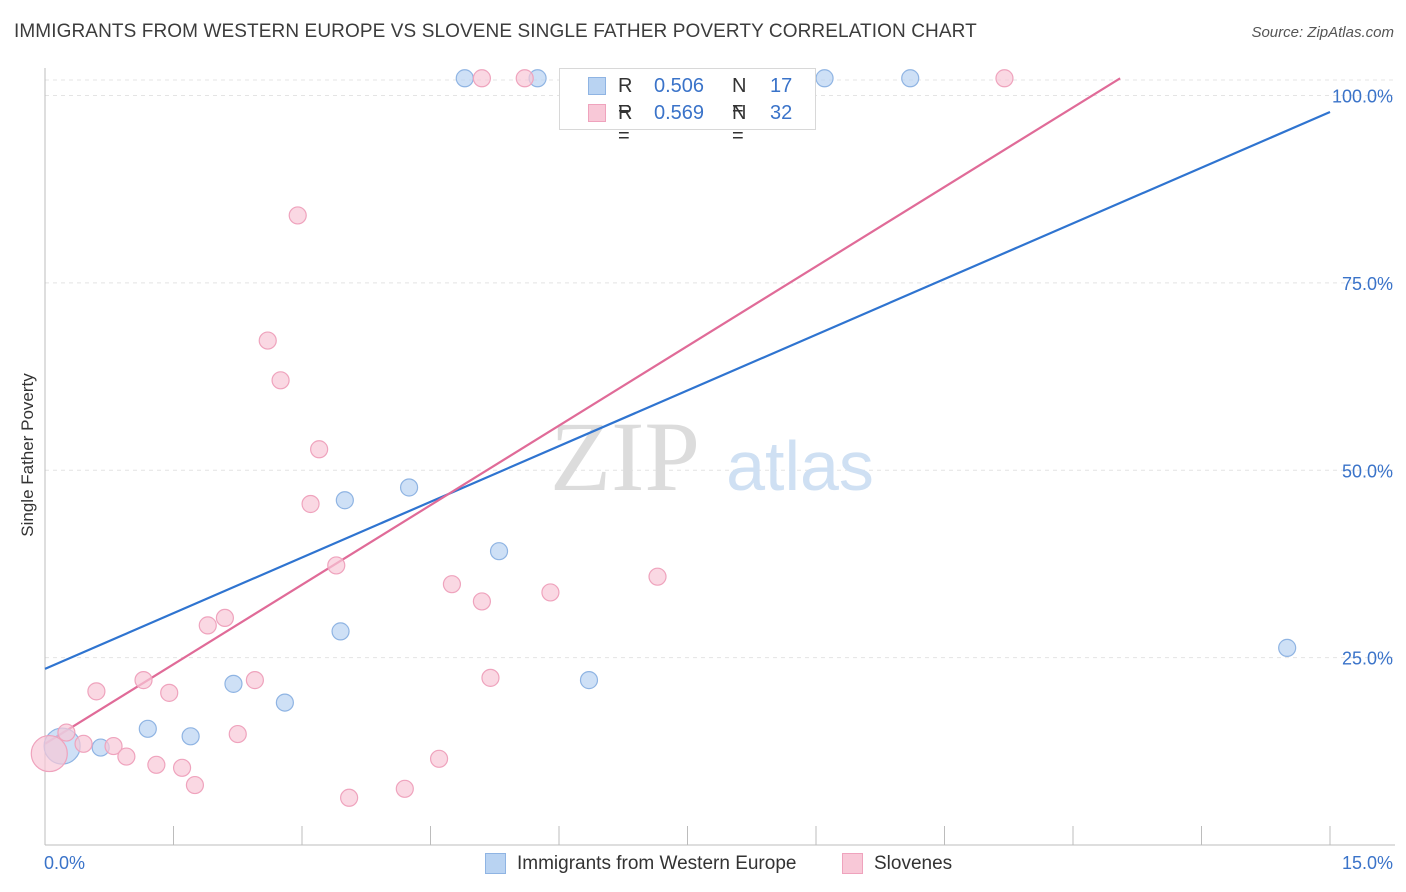 This screenshot has width=1406, height=892. I want to click on r-value: 0.569, so click(679, 113).